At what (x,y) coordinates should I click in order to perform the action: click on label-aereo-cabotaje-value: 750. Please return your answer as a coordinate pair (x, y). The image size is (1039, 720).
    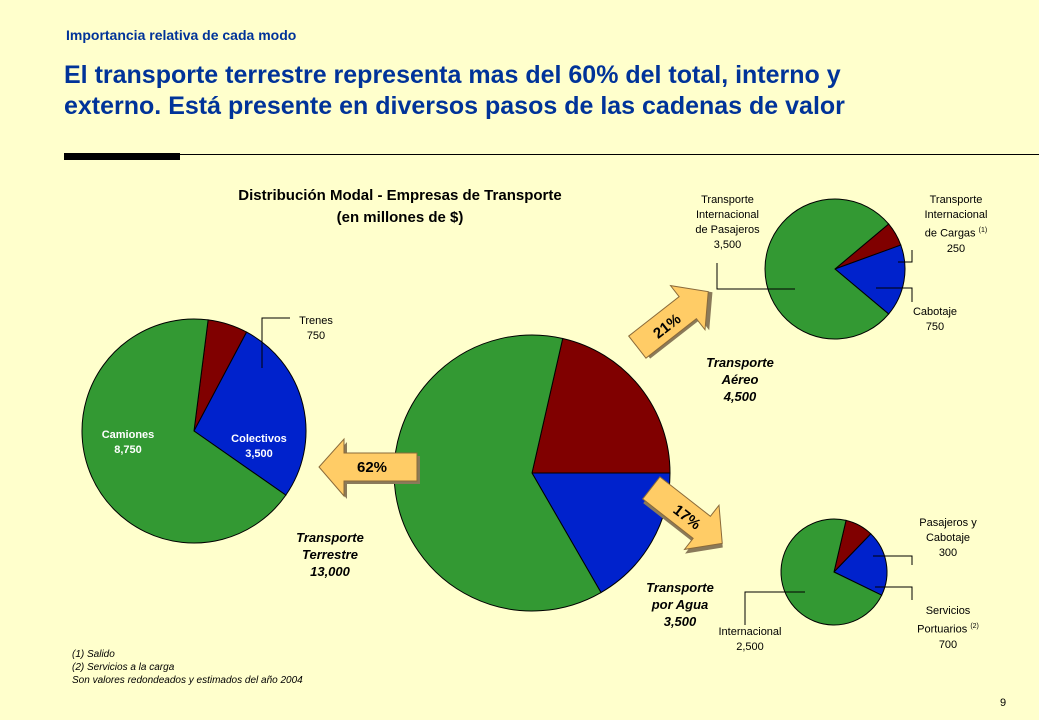
    Looking at the image, I should click on (935, 327).